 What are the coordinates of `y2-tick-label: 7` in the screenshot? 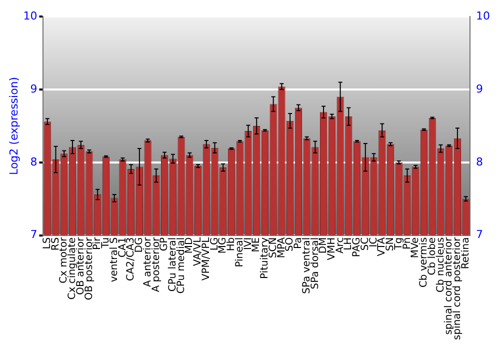 It's located at (480, 235).